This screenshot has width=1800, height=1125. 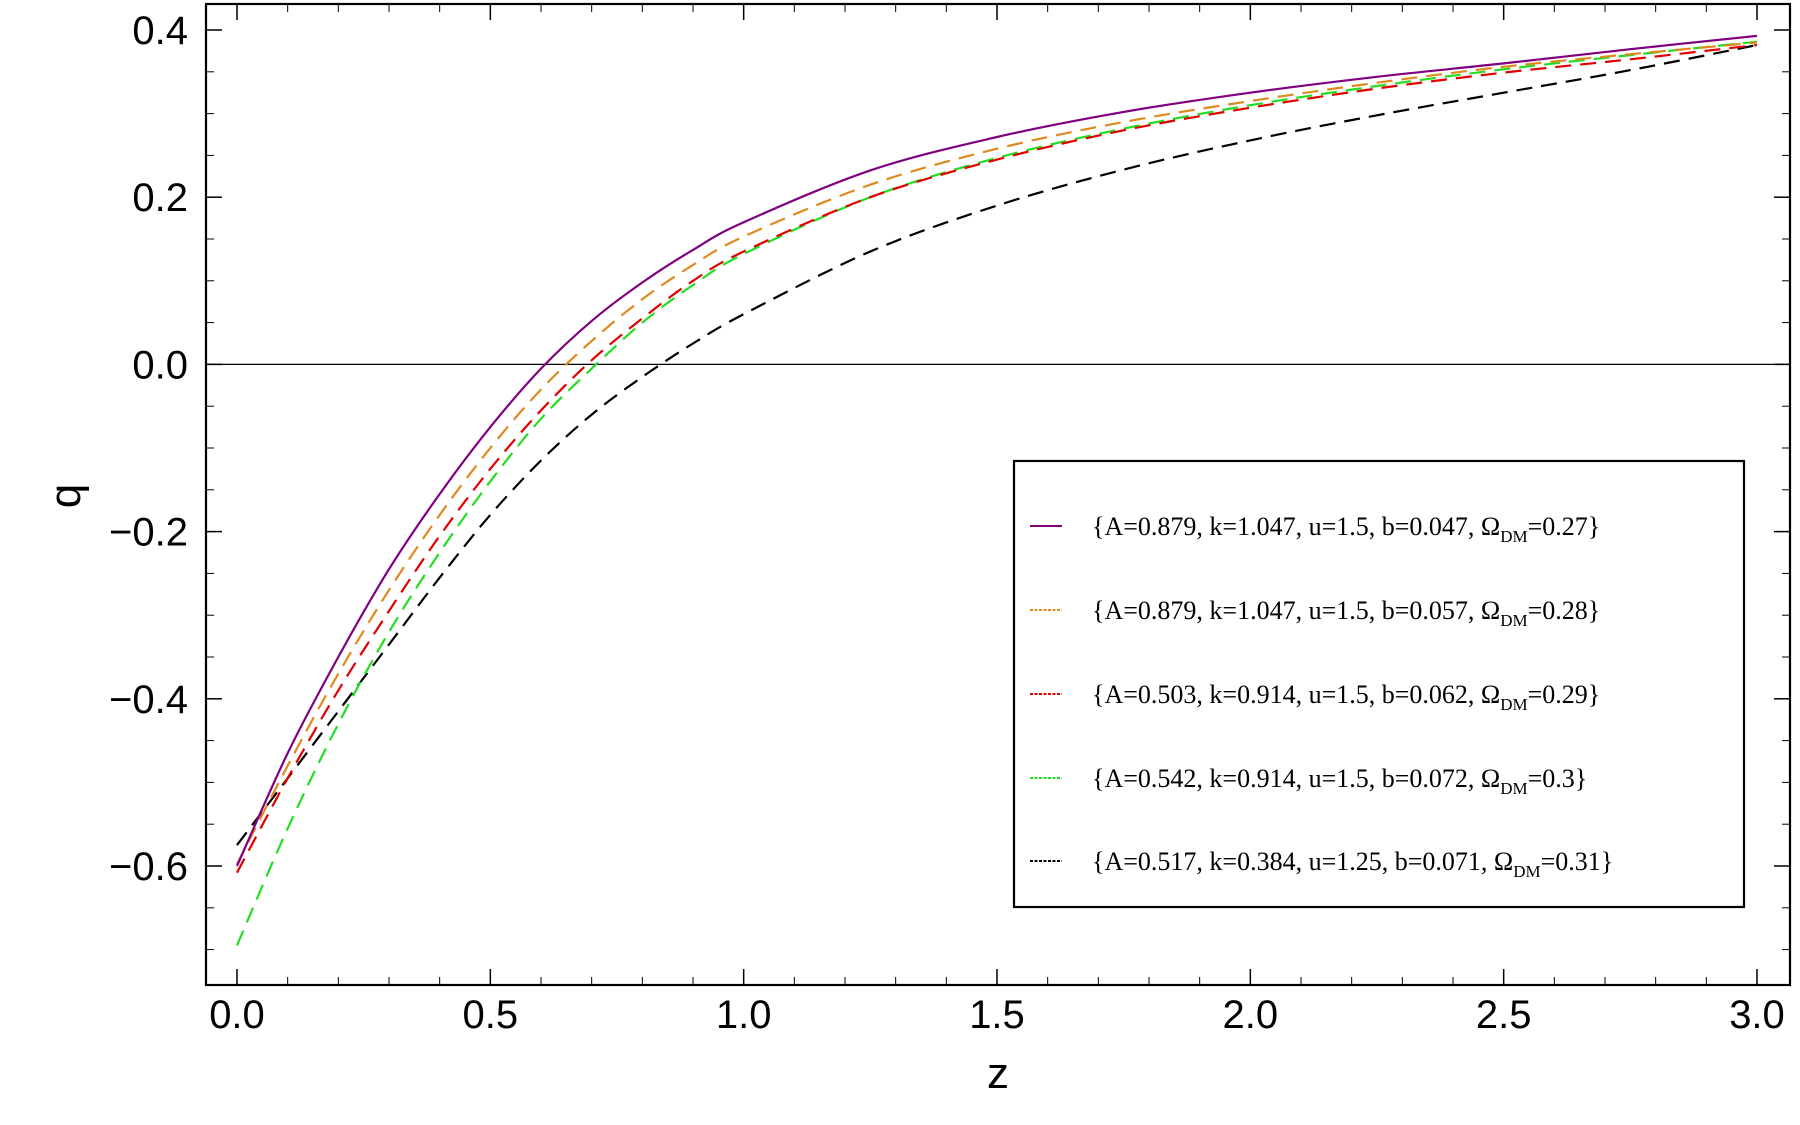 I want to click on y-axis-label: q, so click(x=65, y=496).